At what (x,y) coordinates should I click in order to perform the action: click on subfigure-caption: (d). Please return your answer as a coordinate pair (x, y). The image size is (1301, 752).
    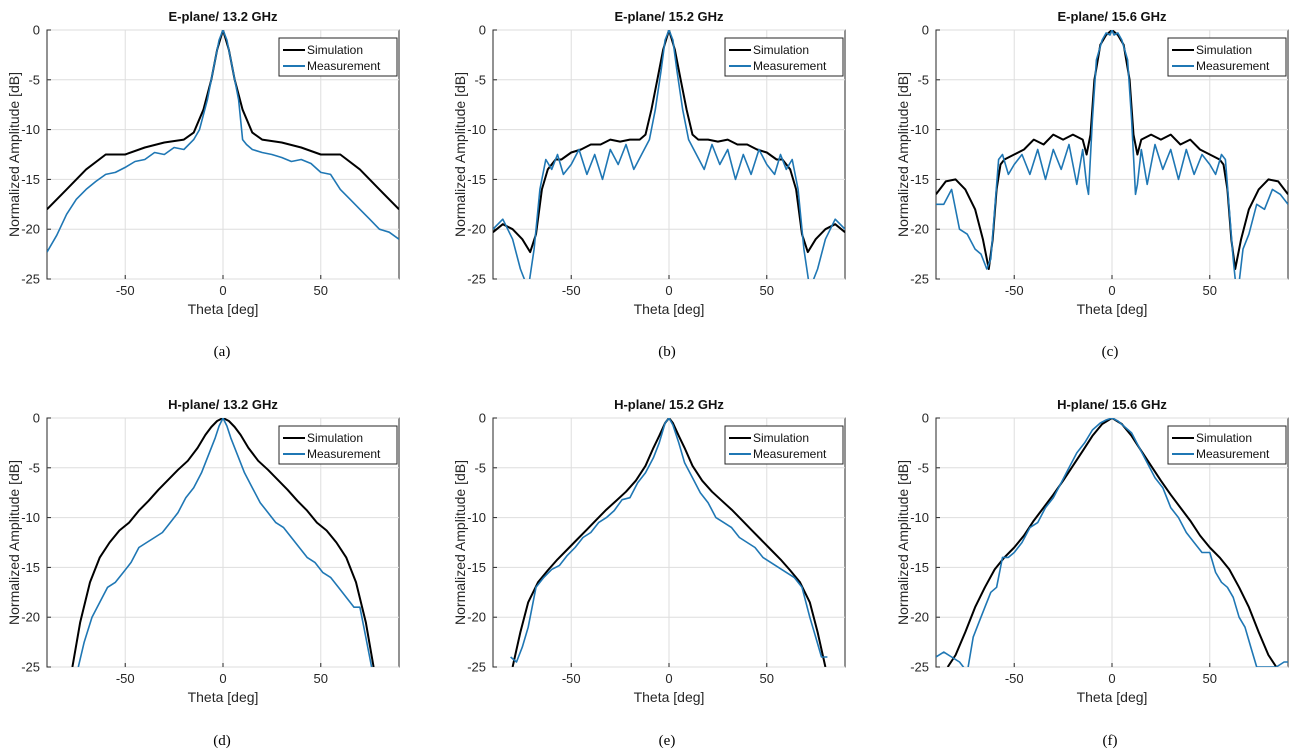
    Looking at the image, I should click on (222, 741).